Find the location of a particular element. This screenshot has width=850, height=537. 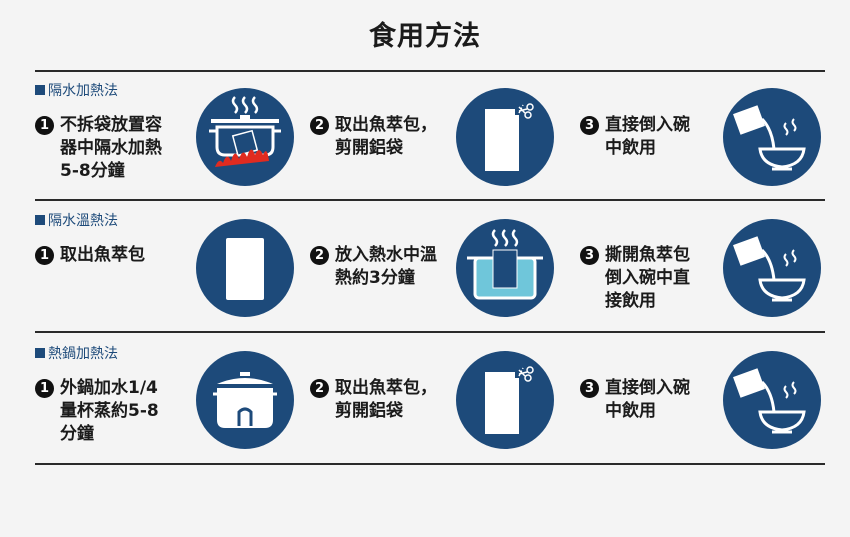

step-3: 3 撕開魚萃包 倒入碗中直 接飲用 is located at coordinates (635, 278).